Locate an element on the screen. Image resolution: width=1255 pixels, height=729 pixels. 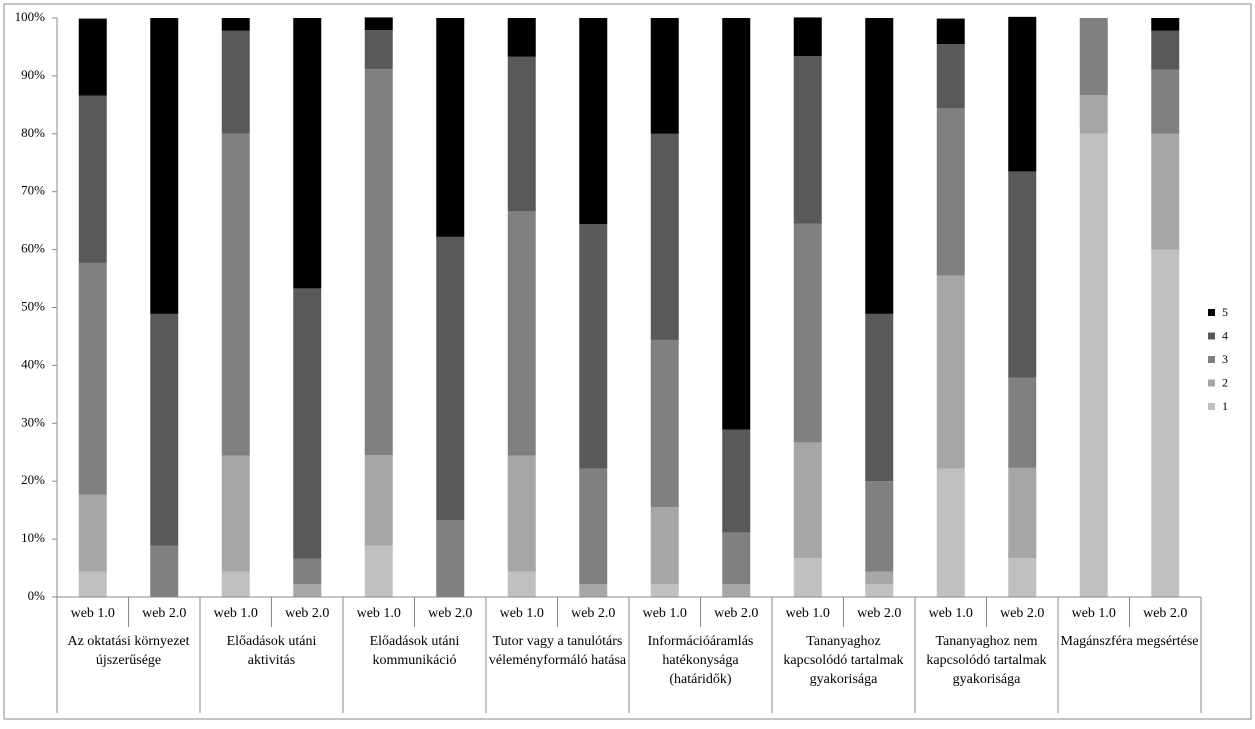
group-label: Előadások utáni kommunikáció is located at coordinates (414, 651).